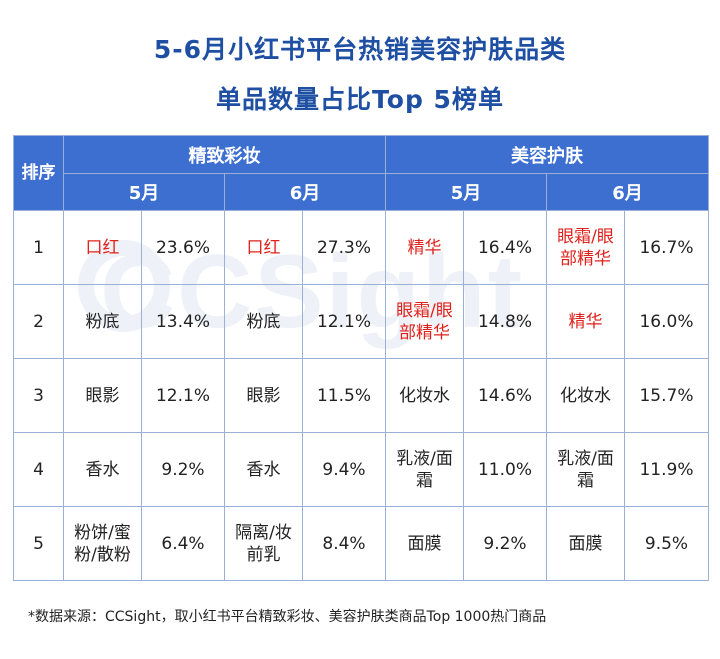 This screenshot has height=659, width=720. What do you see at coordinates (360, 99) in the screenshot?
I see `chart-title-line-2: 单品数量占比Top 5榜单` at bounding box center [360, 99].